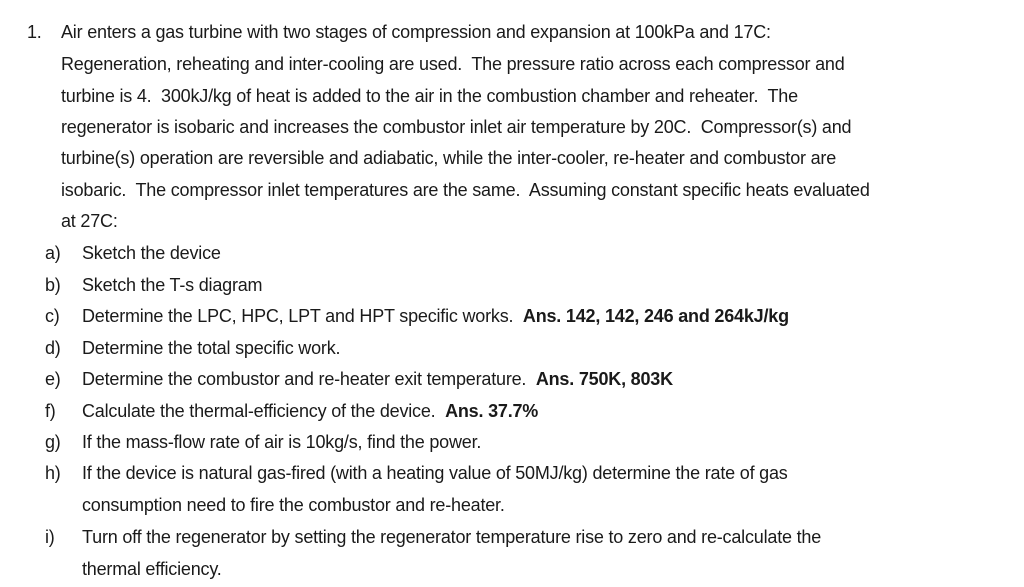 The image size is (1024, 587). Describe the element at coordinates (53, 348) in the screenshot. I see `item-letter: d)` at that location.